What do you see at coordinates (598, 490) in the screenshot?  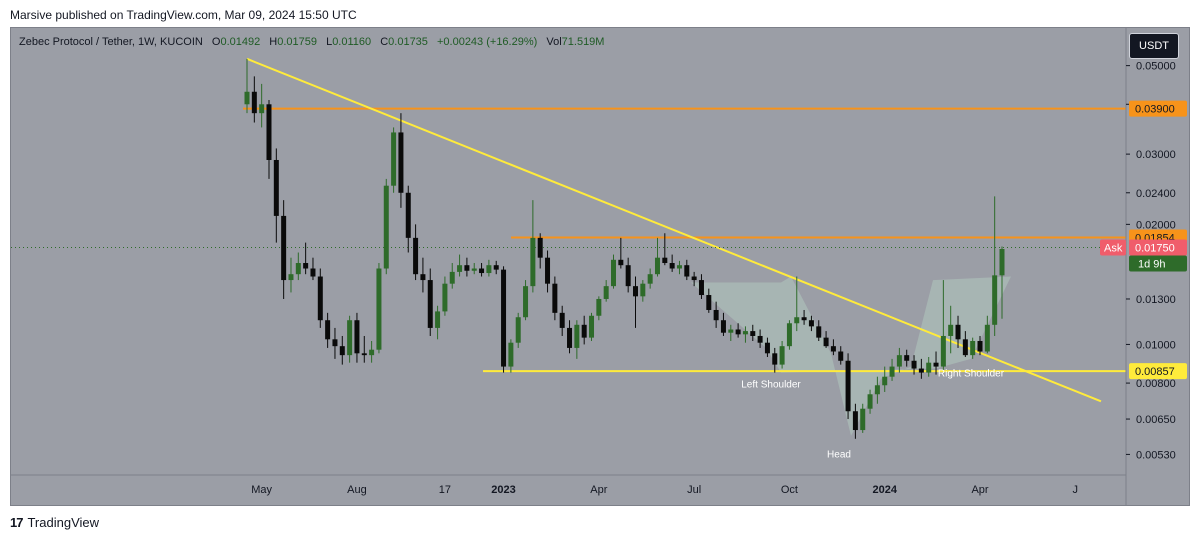 I see `x-tick-label: Apr` at bounding box center [598, 490].